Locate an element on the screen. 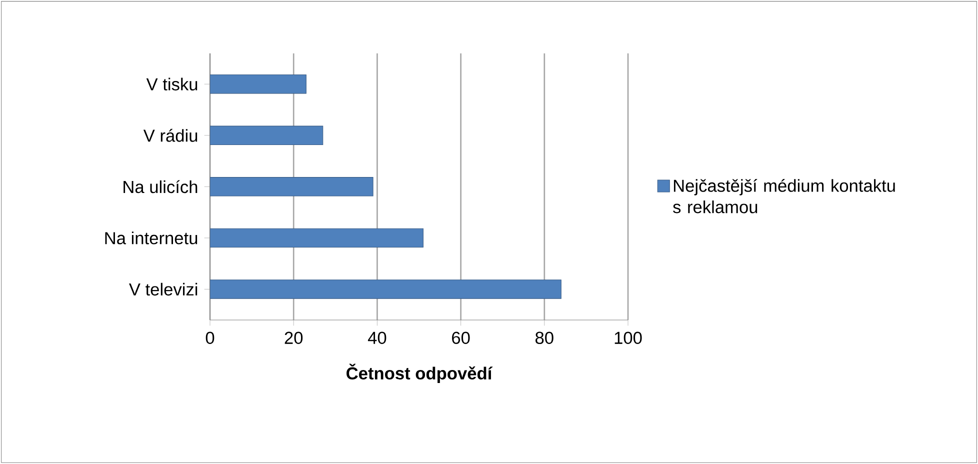 This screenshot has height=464, width=978. y-tick-label: Na ulicích is located at coordinates (161, 187).